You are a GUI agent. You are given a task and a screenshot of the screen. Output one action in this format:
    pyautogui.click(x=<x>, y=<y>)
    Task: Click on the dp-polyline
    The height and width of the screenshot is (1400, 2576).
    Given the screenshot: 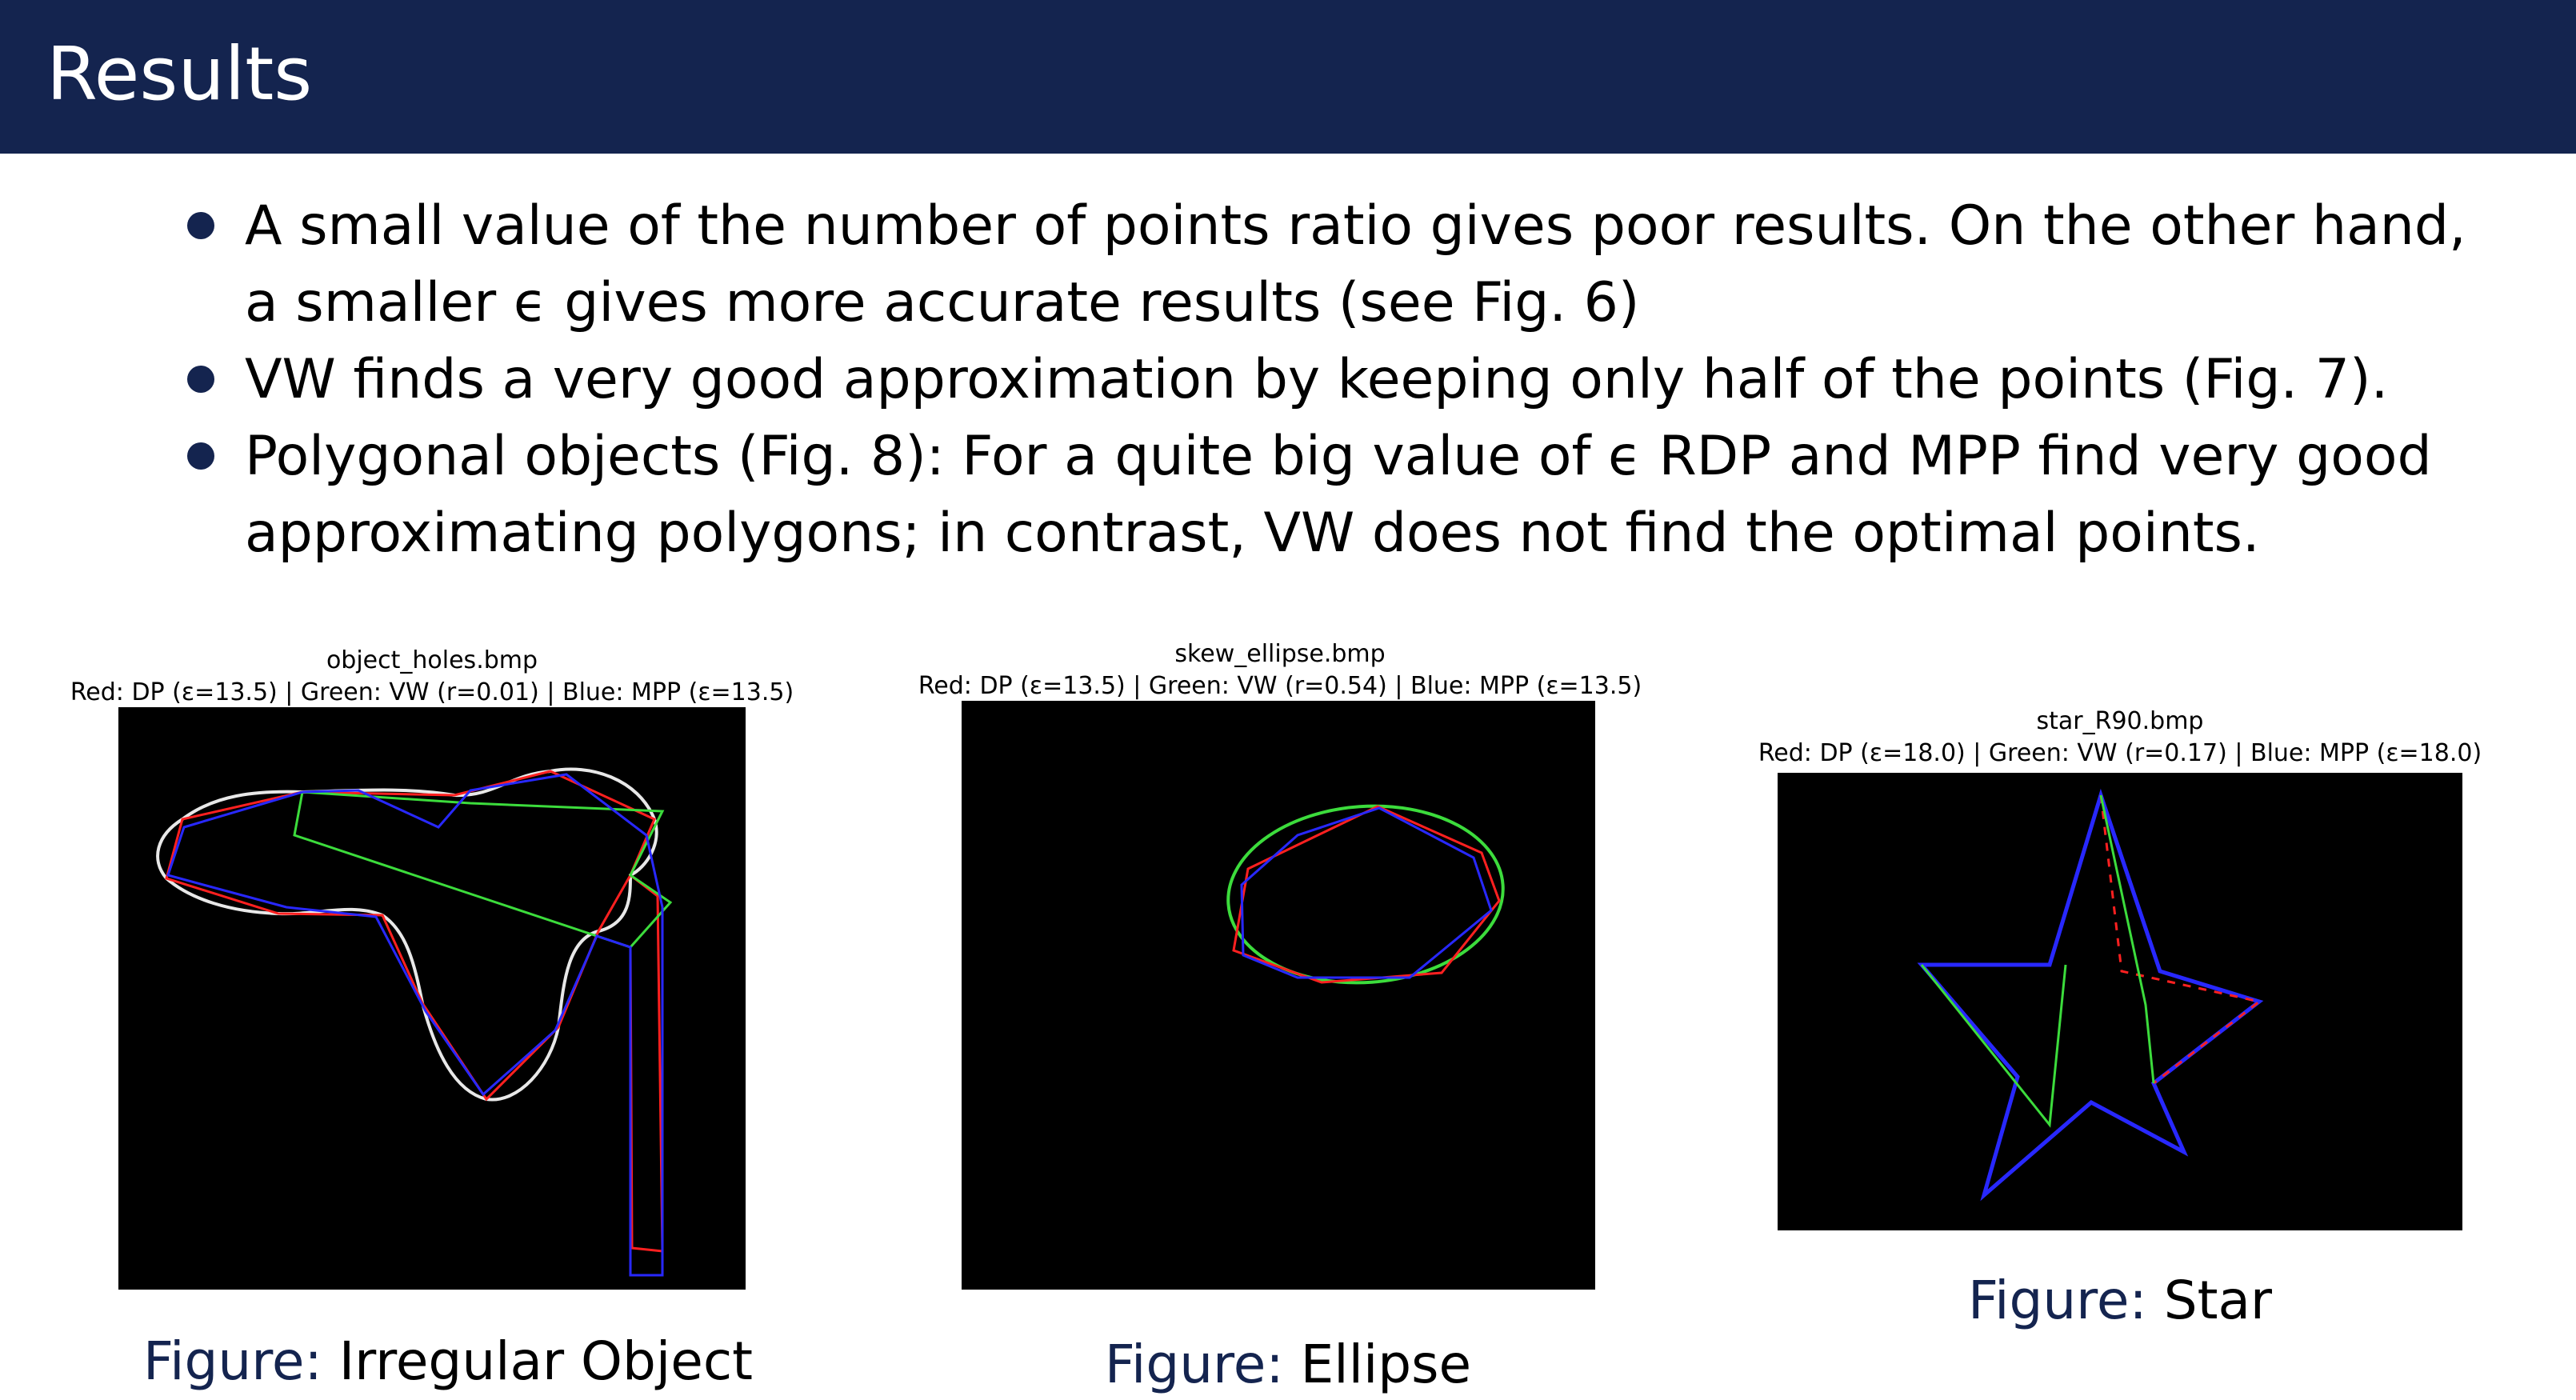 What is the action you would take?
    pyautogui.click(x=410, y=936)
    